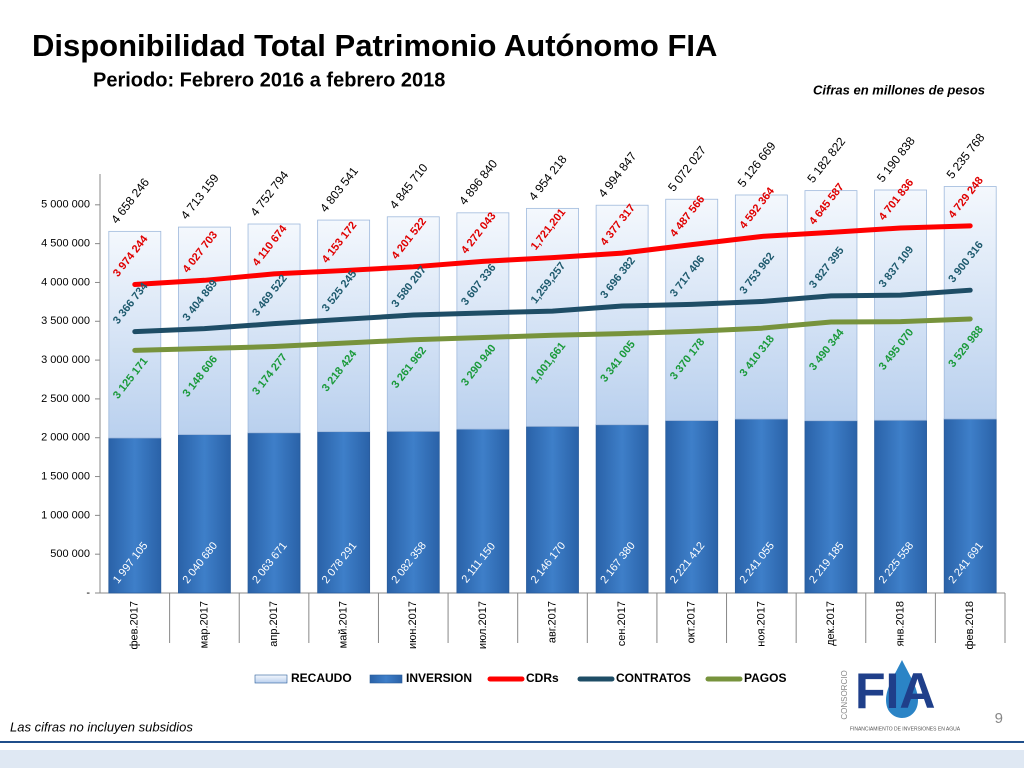 This screenshot has width=1024, height=773. I want to click on y-tick-label: -, so click(88, 593).